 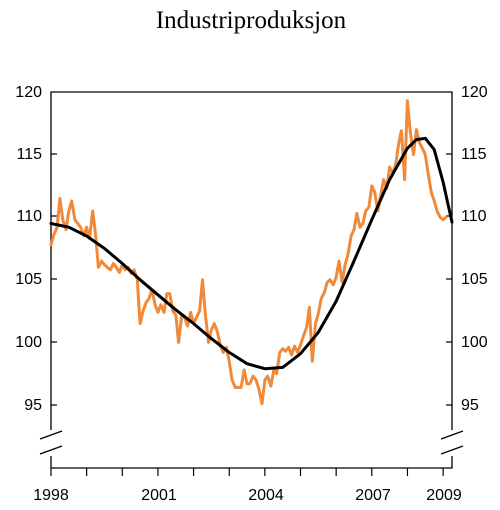 I want to click on y-tick-label-left: 110, so click(x=29, y=216).